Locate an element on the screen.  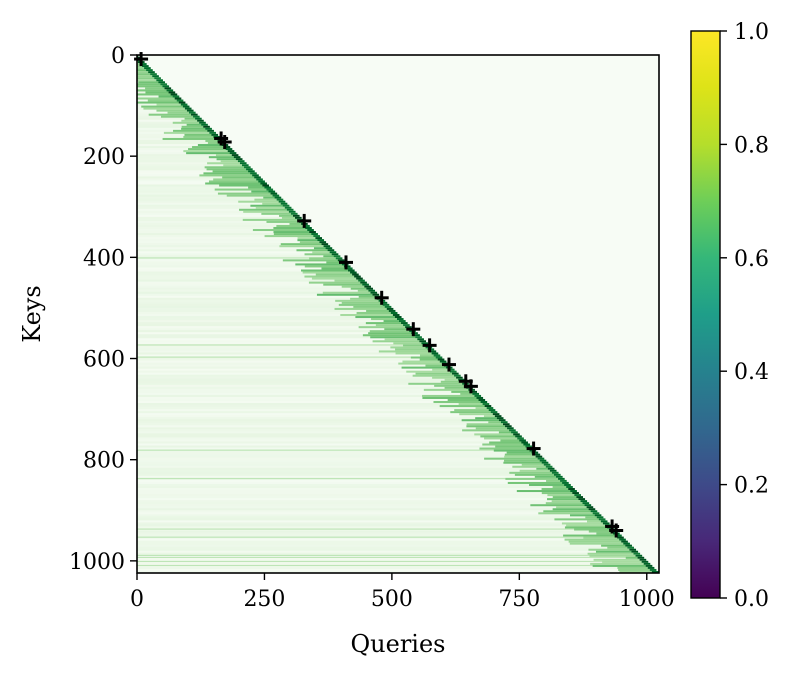
colorbar is located at coordinates (705, 314).